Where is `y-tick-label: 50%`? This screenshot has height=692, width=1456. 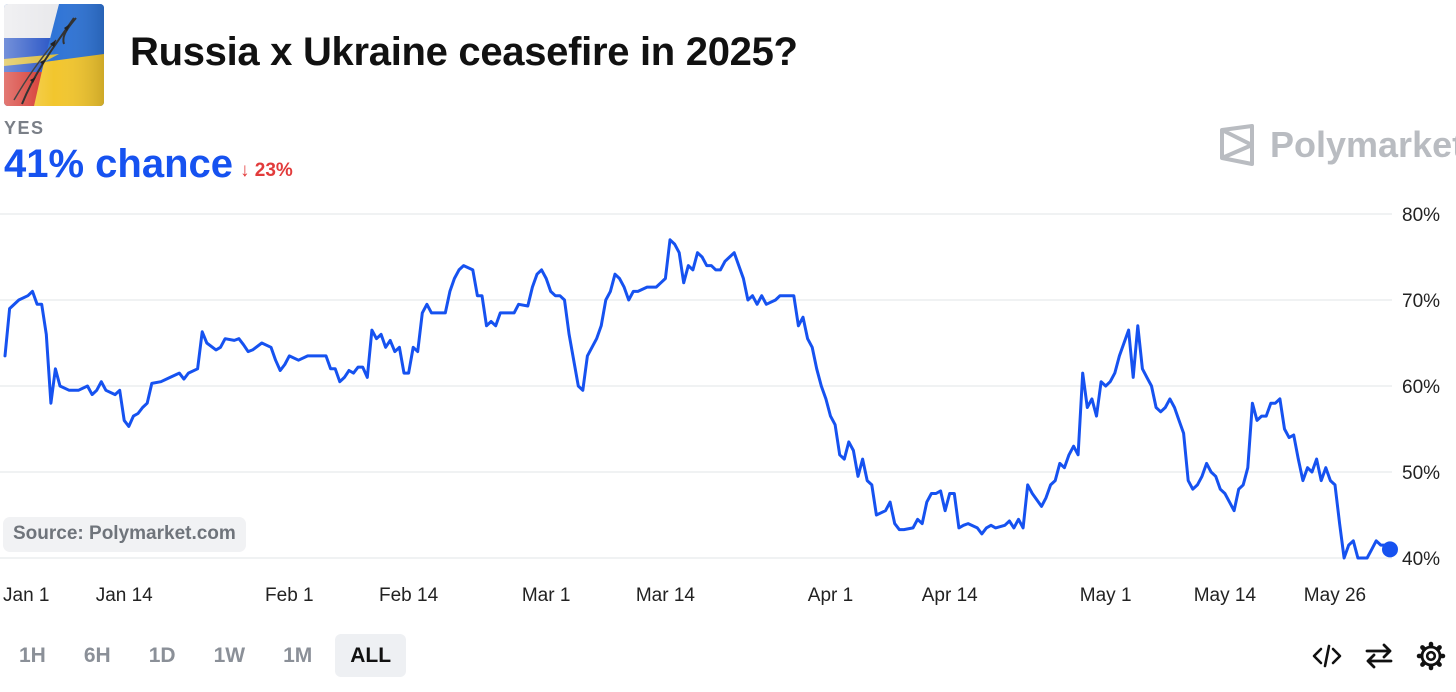 y-tick-label: 50% is located at coordinates (1421, 473).